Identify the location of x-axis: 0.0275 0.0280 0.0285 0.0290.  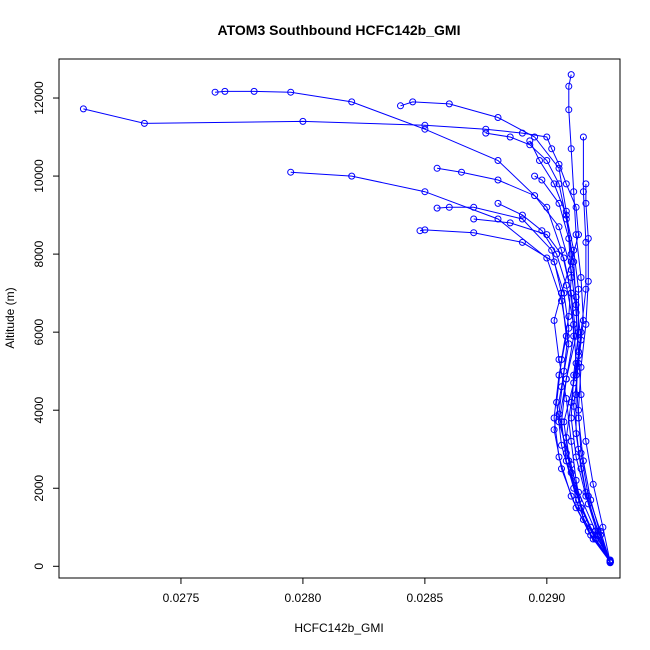
(364, 591).